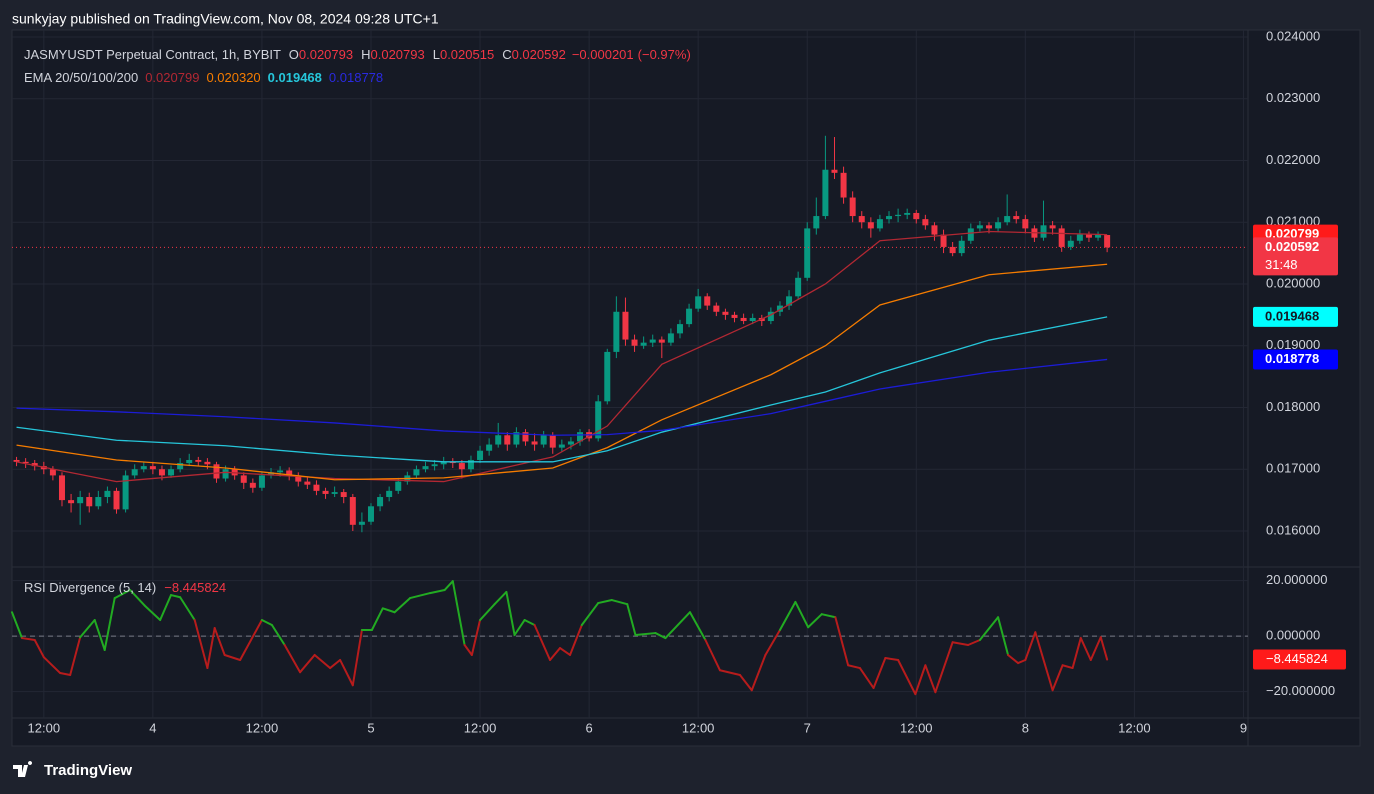 The width and height of the screenshot is (1374, 794). Describe the element at coordinates (365, 54) in the screenshot. I see `ohlc-key: H` at that location.